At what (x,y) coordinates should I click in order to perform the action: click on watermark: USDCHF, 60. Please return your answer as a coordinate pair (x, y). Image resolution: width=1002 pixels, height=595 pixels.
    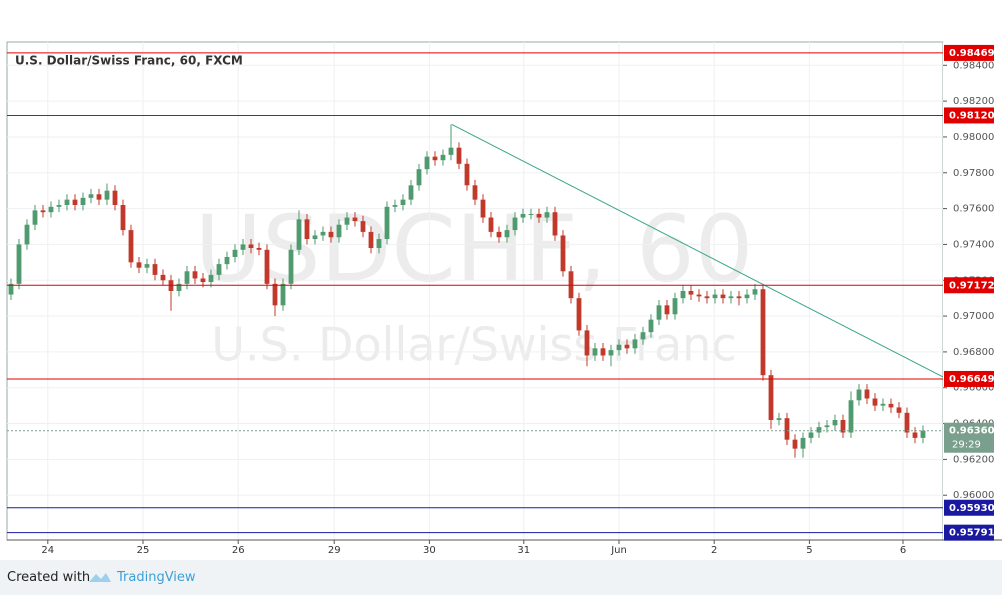
    Looking at the image, I should click on (474, 248).